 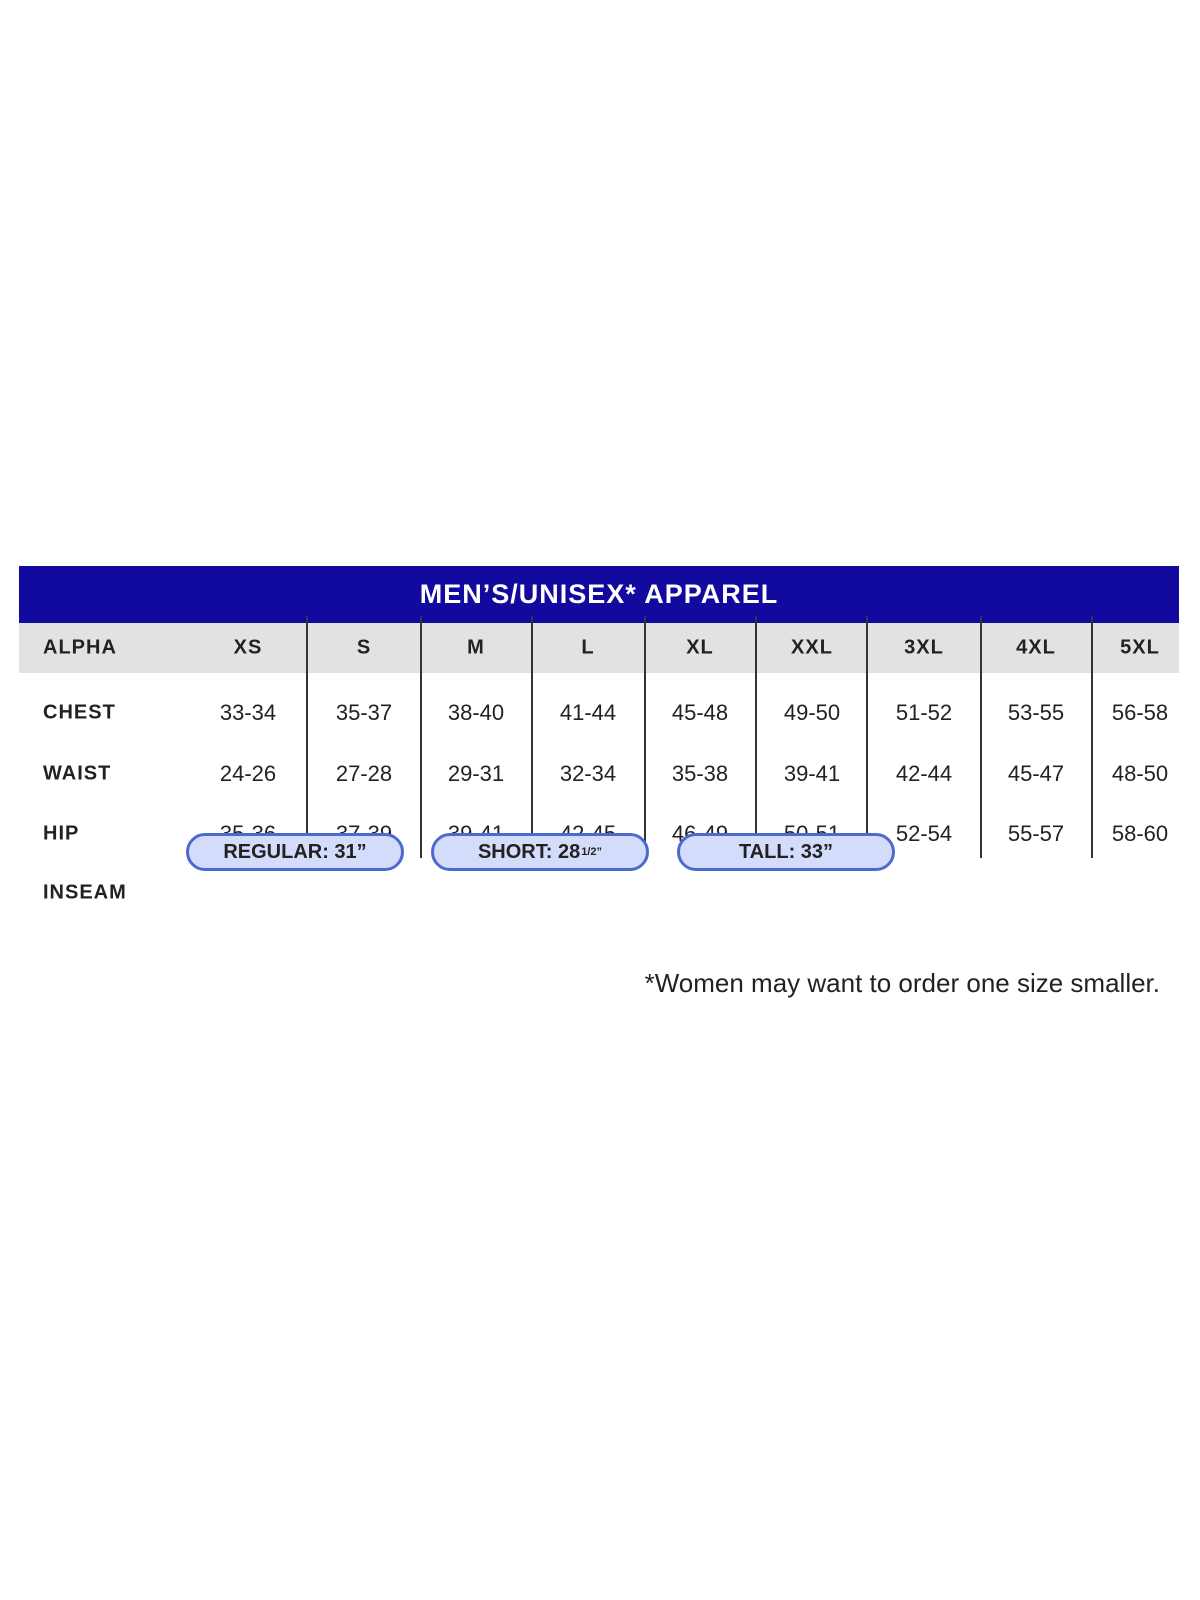 What do you see at coordinates (1140, 833) in the screenshot?
I see `table-cell: 58-60` at bounding box center [1140, 833].